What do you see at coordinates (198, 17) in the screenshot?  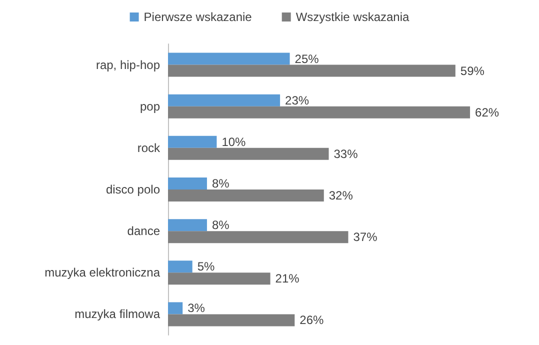 I see `legend-label: Pierwsze wskazanie` at bounding box center [198, 17].